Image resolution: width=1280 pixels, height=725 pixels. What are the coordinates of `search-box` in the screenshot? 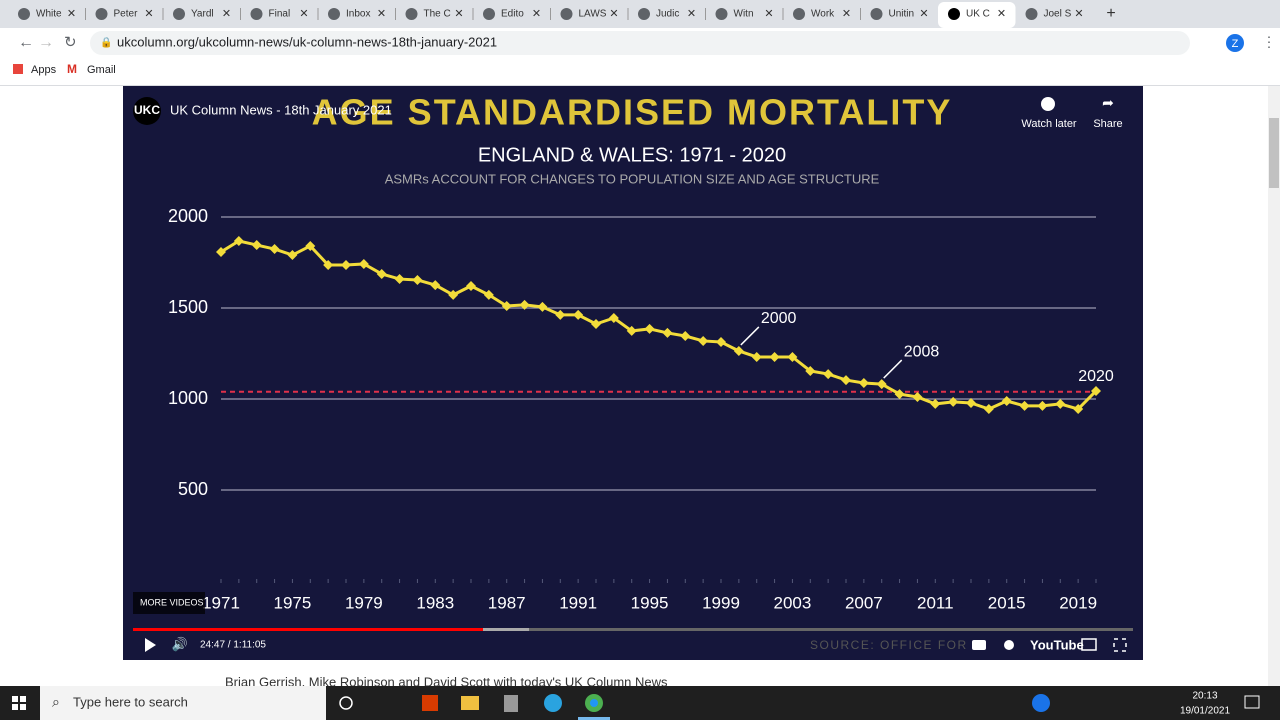 It's located at (183, 703).